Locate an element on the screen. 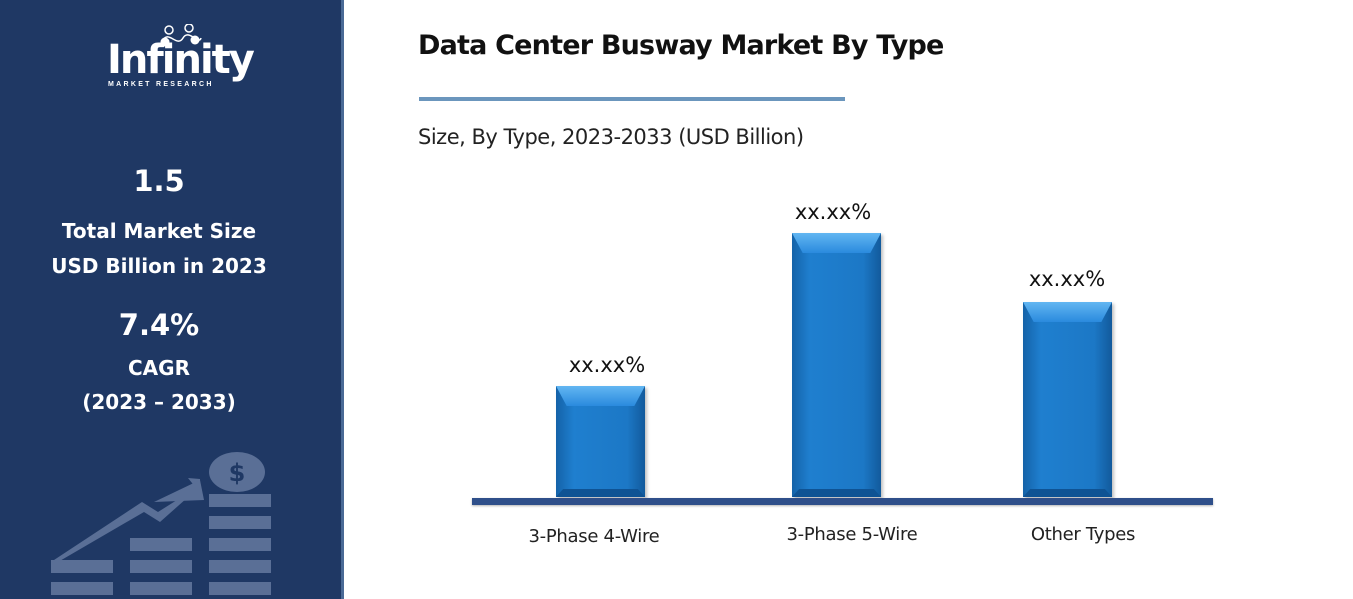 This screenshot has width=1353, height=599. cagr-value: 7.4% is located at coordinates (159, 325).